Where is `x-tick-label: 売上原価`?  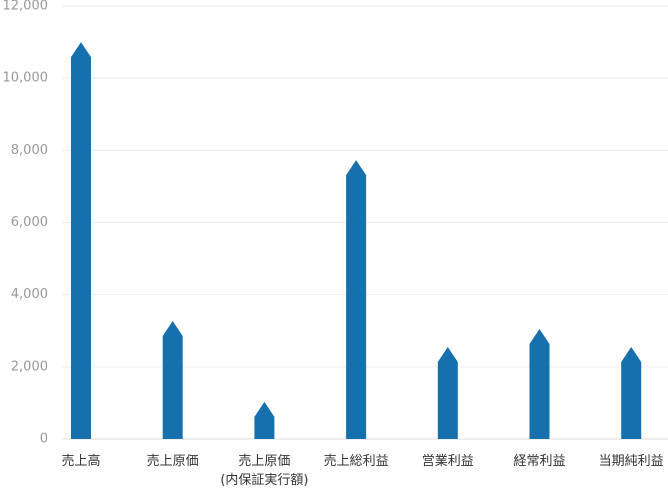 x-tick-label: 売上原価 is located at coordinates (172, 461).